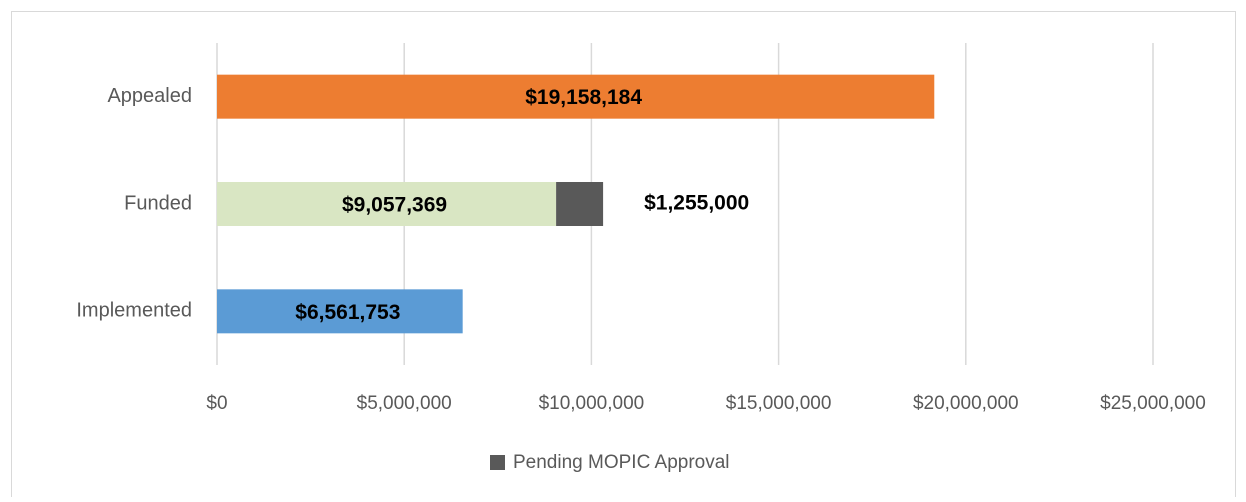  I want to click on value-label: $1,255,000, so click(696, 203).